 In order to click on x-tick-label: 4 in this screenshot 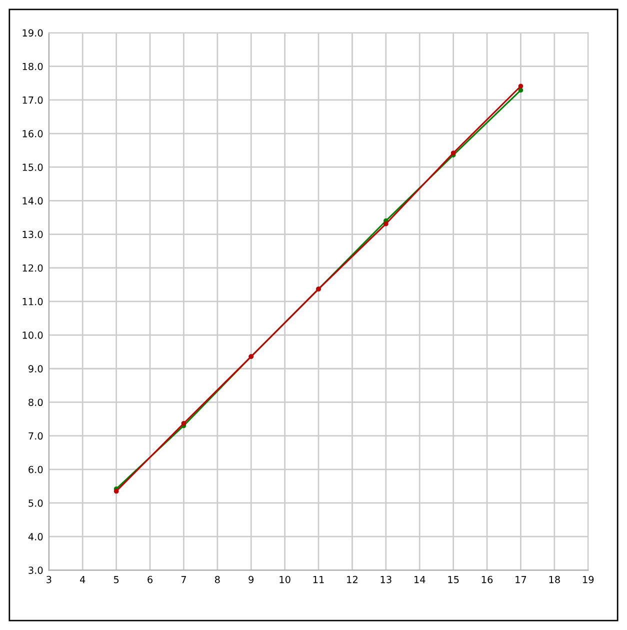, I will do `click(83, 580)`.